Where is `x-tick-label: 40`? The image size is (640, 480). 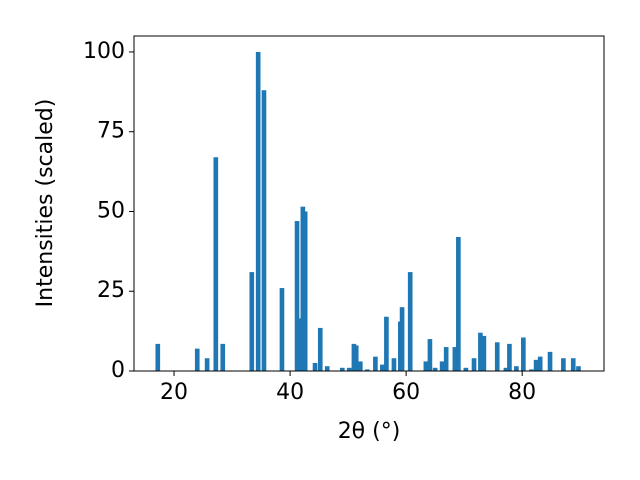
x-tick-label: 40 is located at coordinates (290, 392).